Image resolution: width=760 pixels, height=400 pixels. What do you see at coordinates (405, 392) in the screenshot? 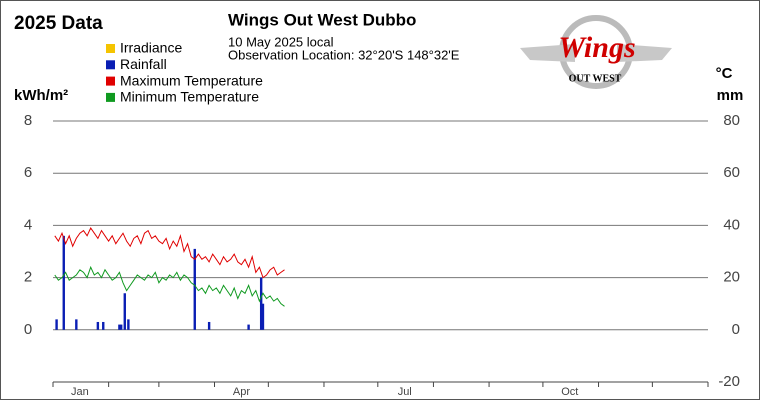
I see `x-tick-label: Jul` at bounding box center [405, 392].